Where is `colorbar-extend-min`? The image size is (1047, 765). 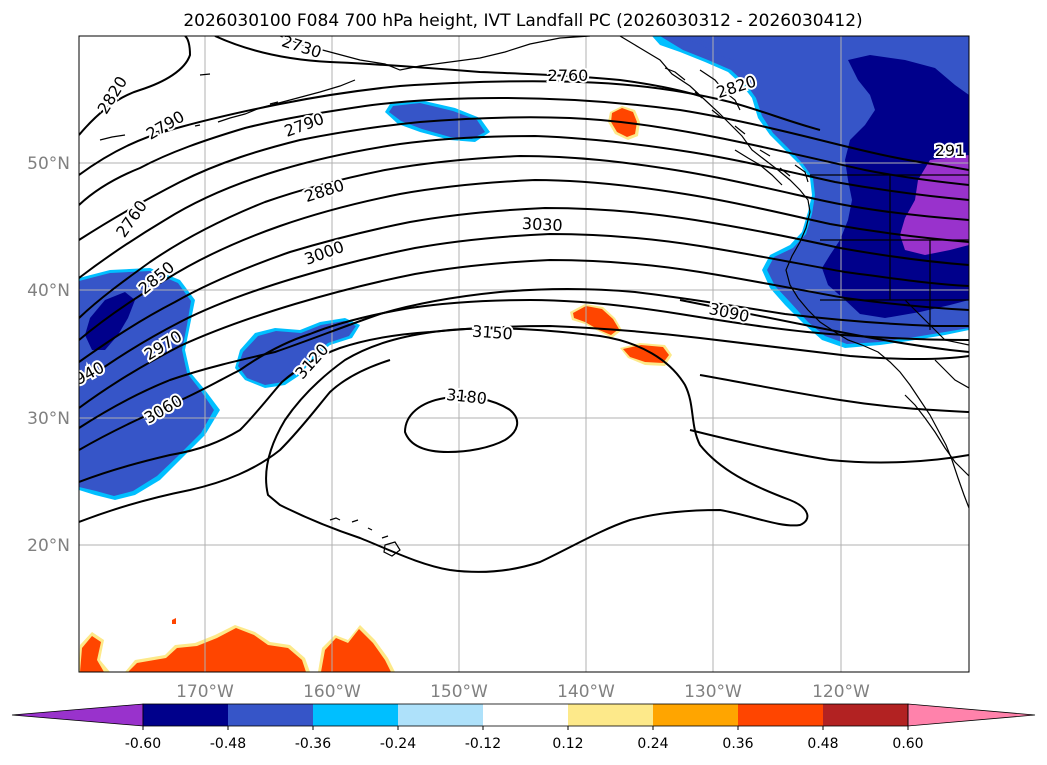 colorbar-extend-min is located at coordinates (77, 715).